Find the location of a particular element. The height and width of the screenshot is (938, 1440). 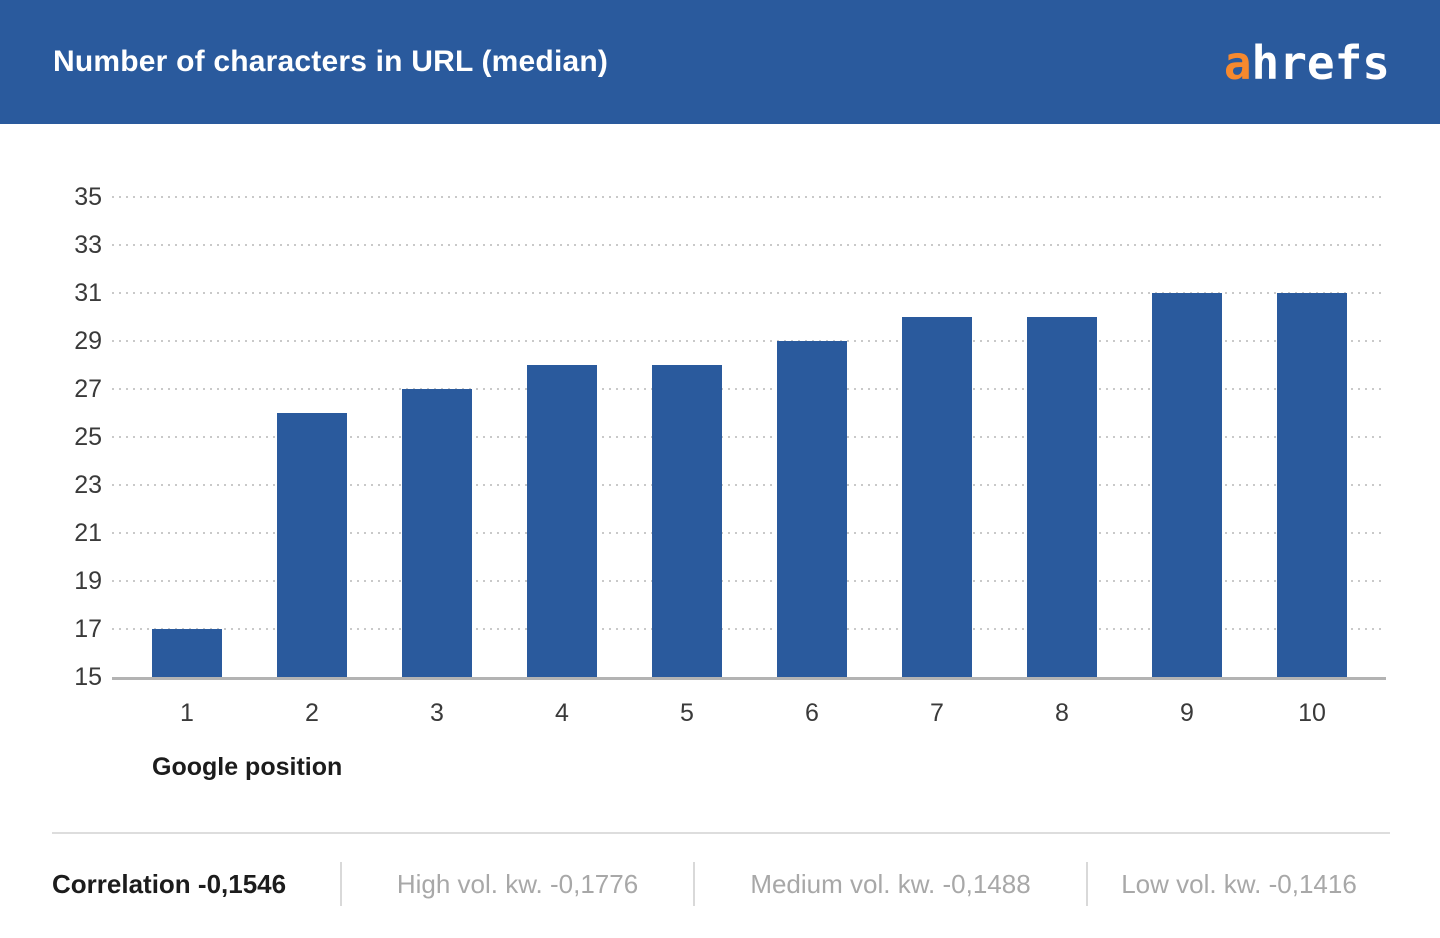

x-tick-label: 9 is located at coordinates (1187, 713).